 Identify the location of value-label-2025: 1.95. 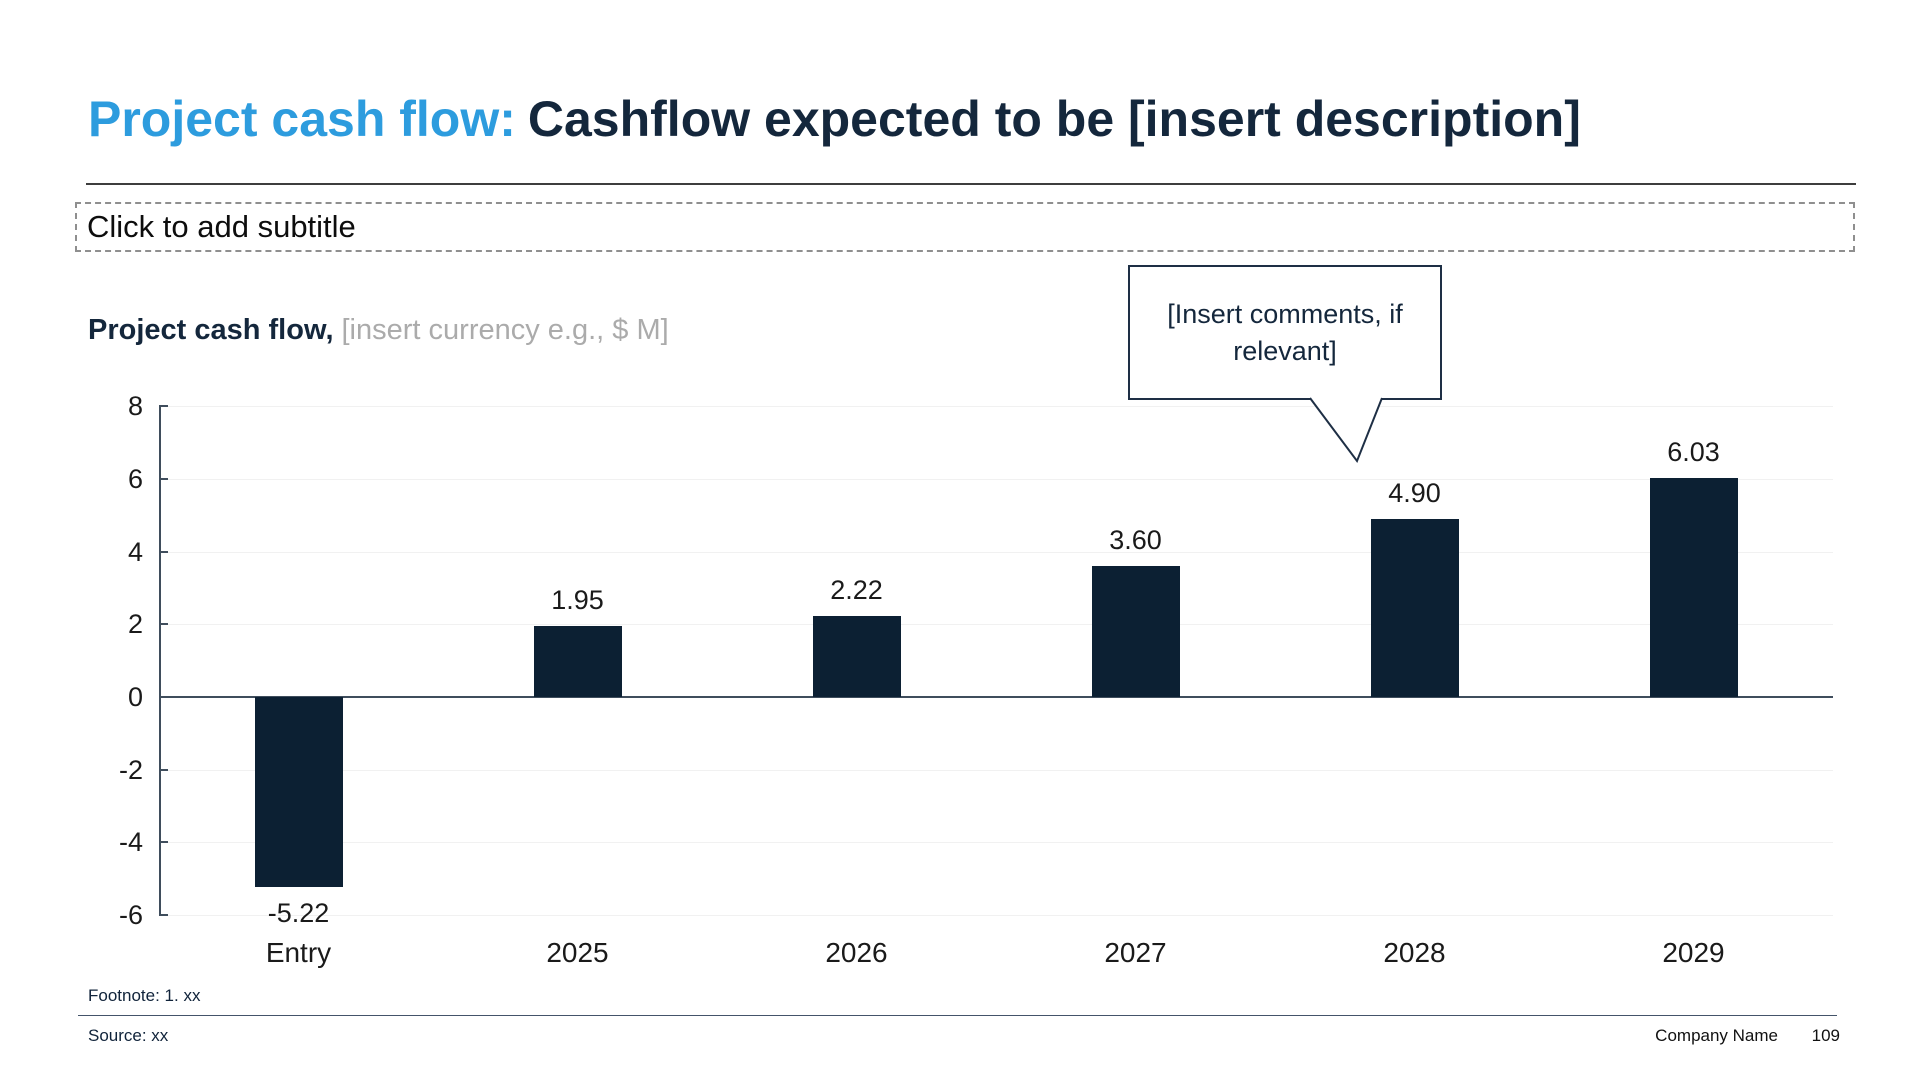
(577, 600).